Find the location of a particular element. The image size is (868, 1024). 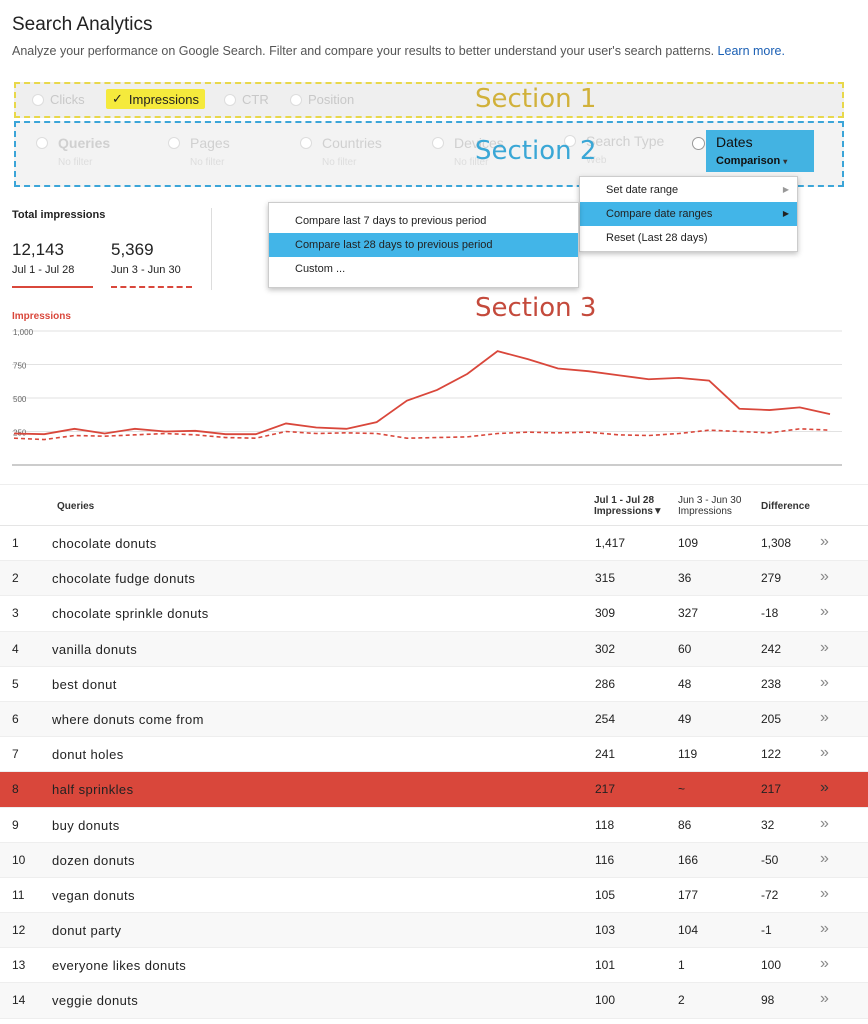

row-current-value: 118 is located at coordinates (605, 824).